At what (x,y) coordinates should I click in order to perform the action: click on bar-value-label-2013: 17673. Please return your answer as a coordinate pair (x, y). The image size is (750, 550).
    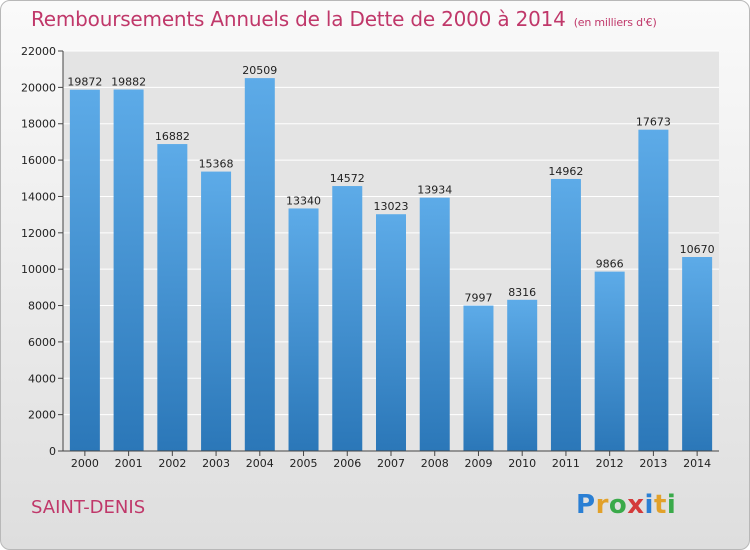
    Looking at the image, I should click on (653, 122).